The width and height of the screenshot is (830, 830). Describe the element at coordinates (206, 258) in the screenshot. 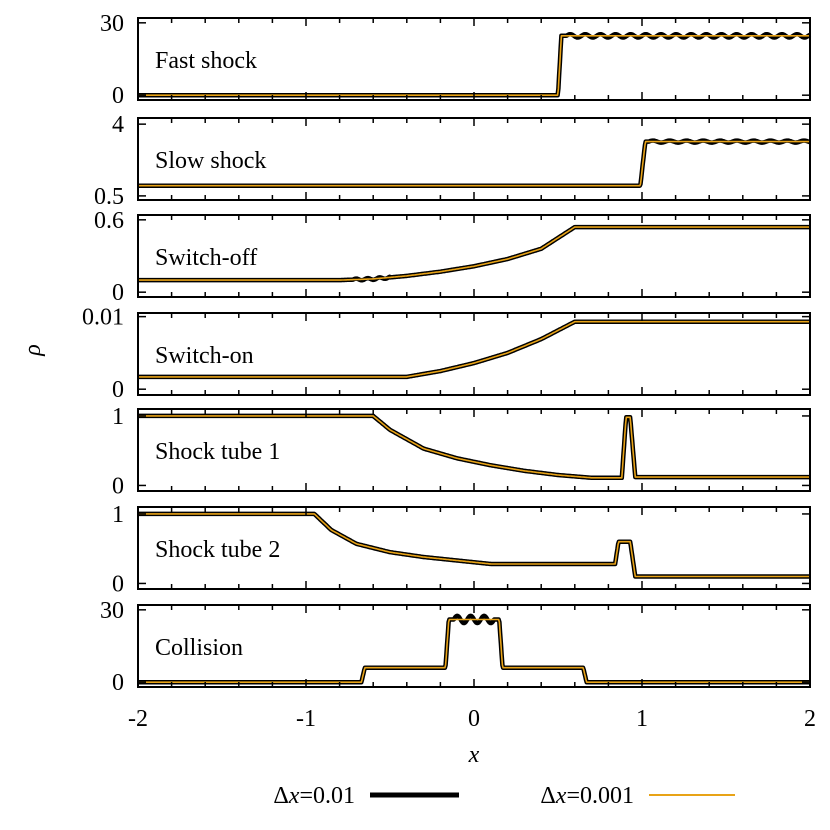

I see `panel-title-switch-off: Switch-off` at that location.